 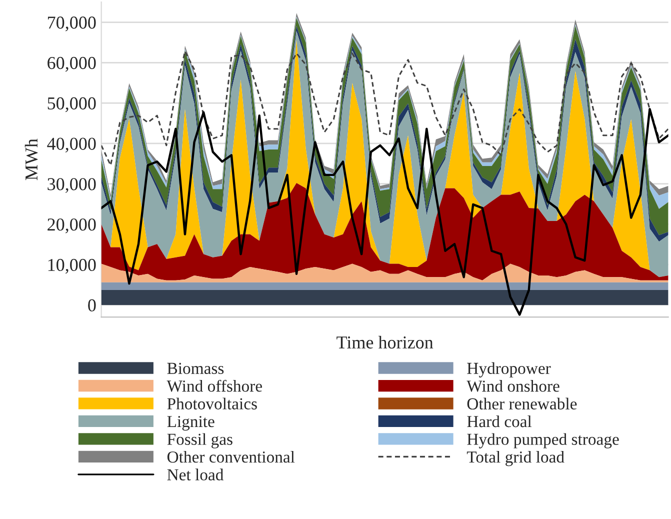 What do you see at coordinates (72, 104) in the screenshot?
I see `y-tick-label: 50,000` at bounding box center [72, 104].